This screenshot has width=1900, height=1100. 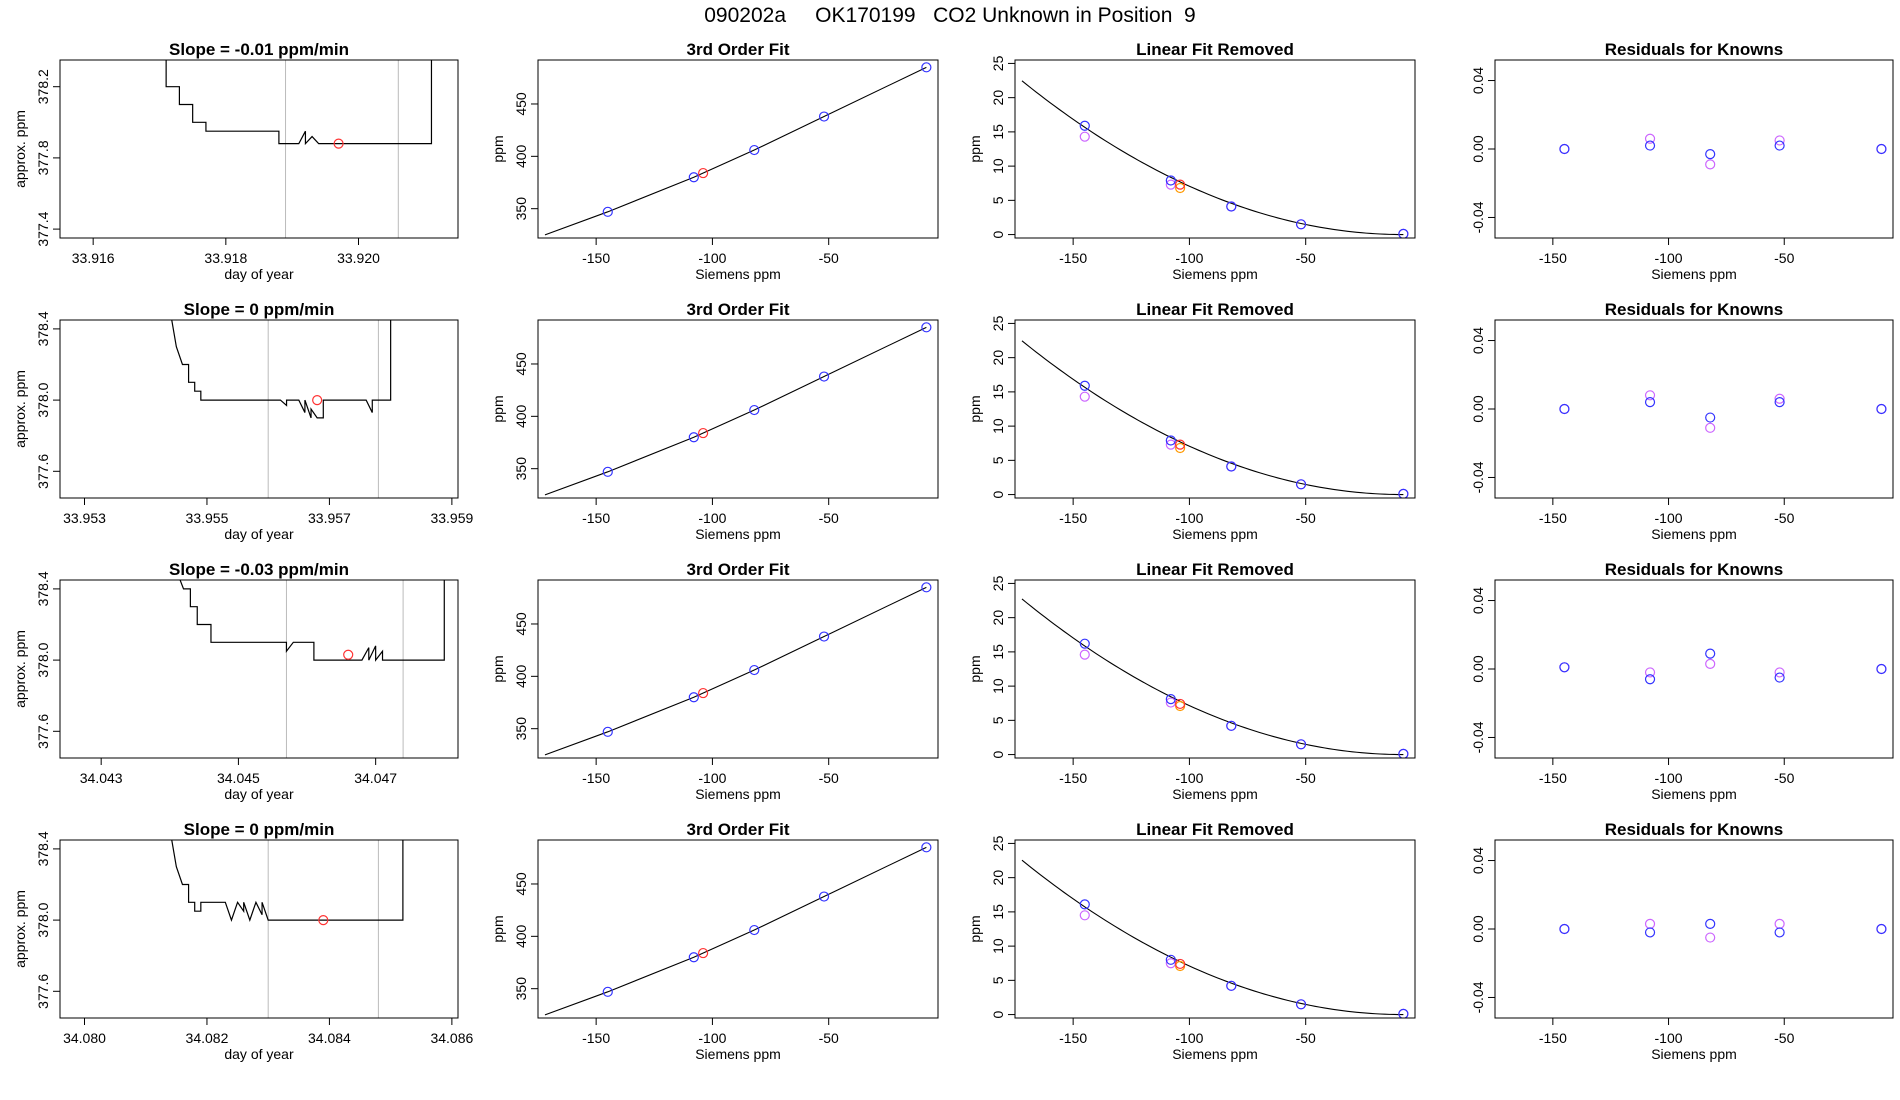 I want to click on x-tick-label: 34.047, so click(x=375, y=778).